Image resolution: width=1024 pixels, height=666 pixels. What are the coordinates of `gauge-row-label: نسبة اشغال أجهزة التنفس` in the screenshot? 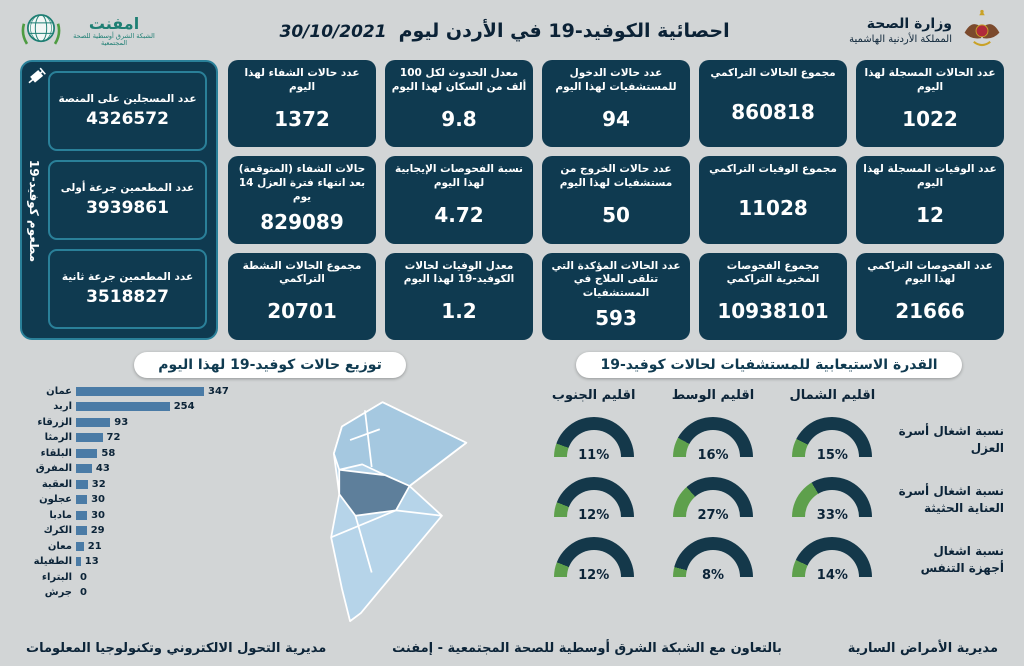 It's located at (962, 559).